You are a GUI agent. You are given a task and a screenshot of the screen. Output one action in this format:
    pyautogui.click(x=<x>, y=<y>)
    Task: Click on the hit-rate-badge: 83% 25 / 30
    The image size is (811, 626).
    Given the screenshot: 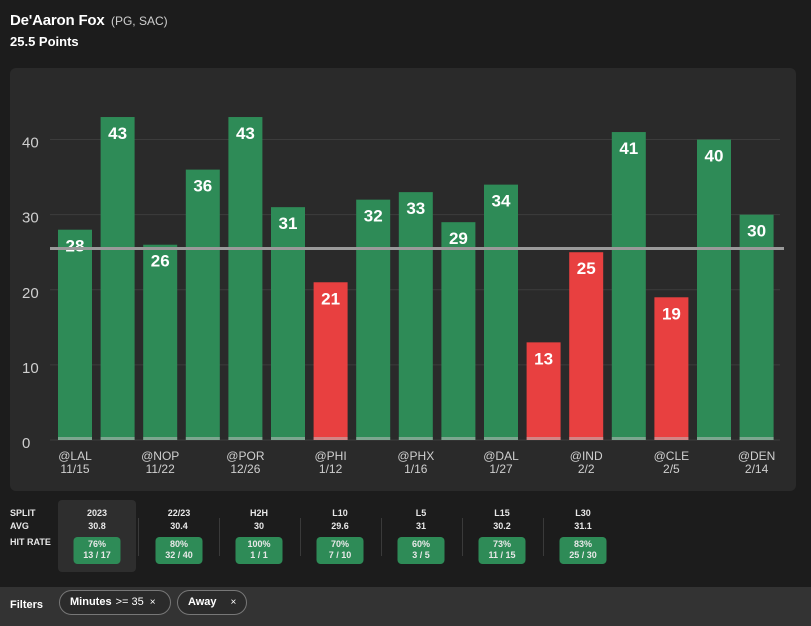 What is the action you would take?
    pyautogui.click(x=583, y=550)
    